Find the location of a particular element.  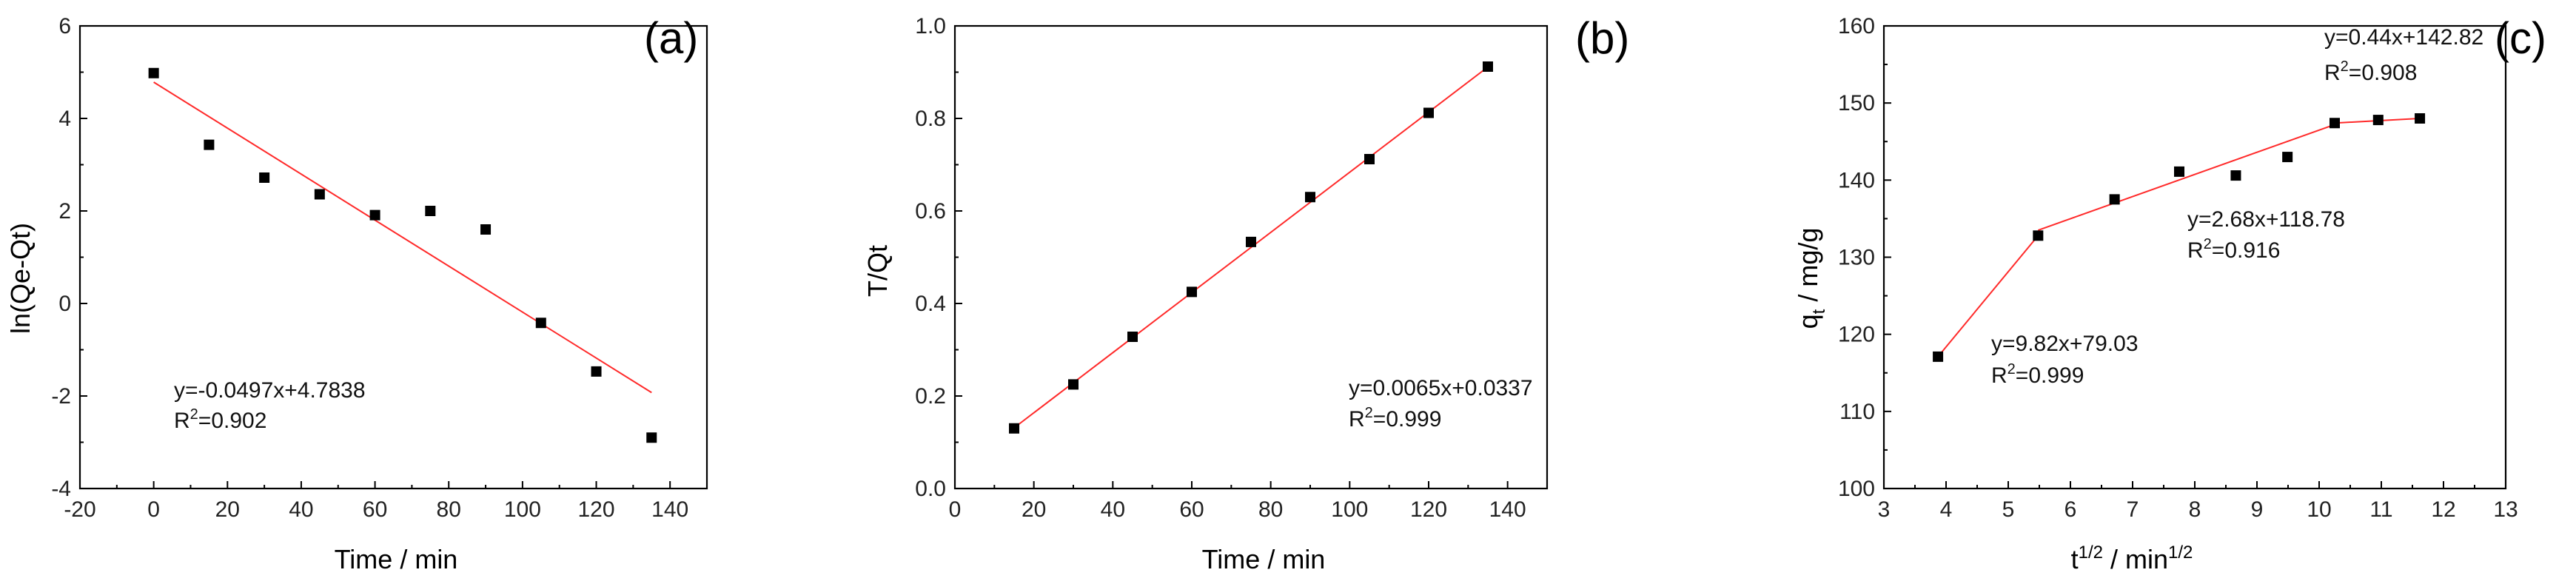

panel-a-y-tick-label: -2 is located at coordinates (61, 396).